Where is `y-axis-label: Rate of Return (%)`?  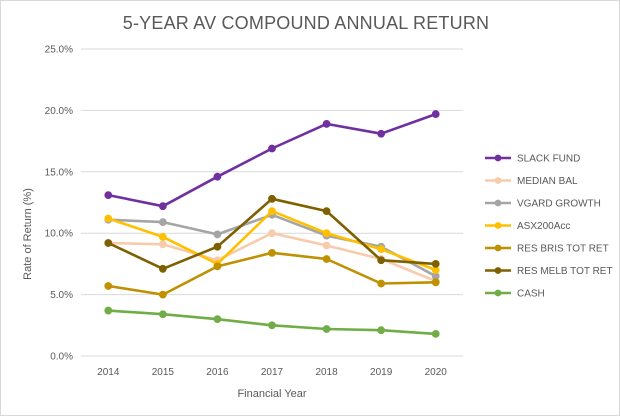 y-axis-label: Rate of Return (%) is located at coordinates (28, 234).